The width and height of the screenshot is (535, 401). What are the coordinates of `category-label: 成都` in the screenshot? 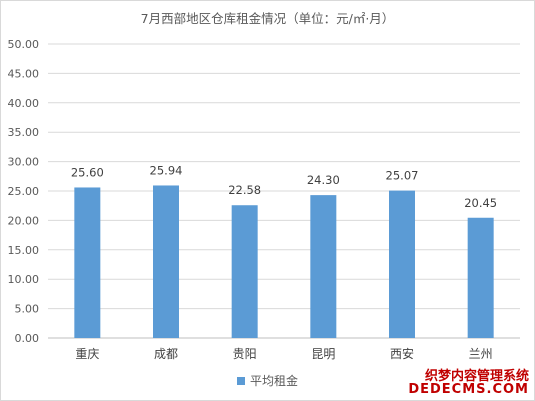 It's located at (166, 354).